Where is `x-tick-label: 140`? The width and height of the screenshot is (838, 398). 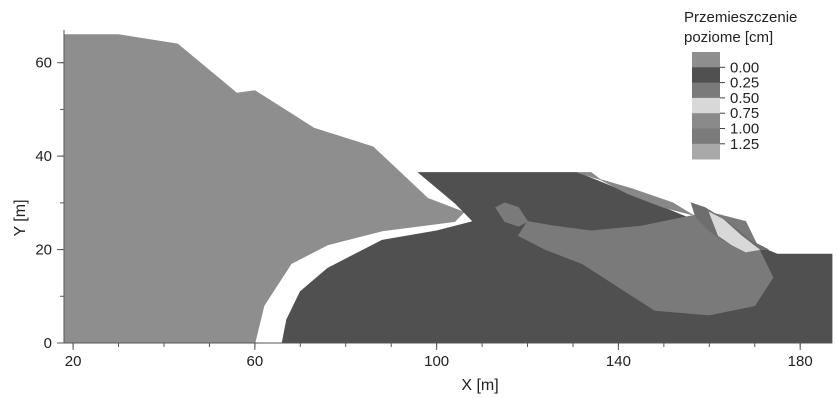 x-tick-label: 140 is located at coordinates (618, 361).